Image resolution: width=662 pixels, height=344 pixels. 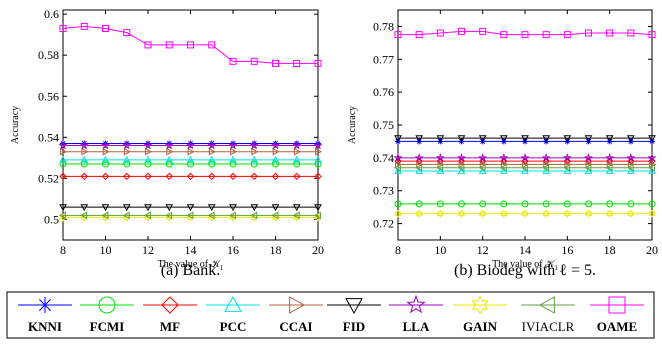 I want to click on biodeg-y-tick-label: 0.73, so click(x=383, y=191).